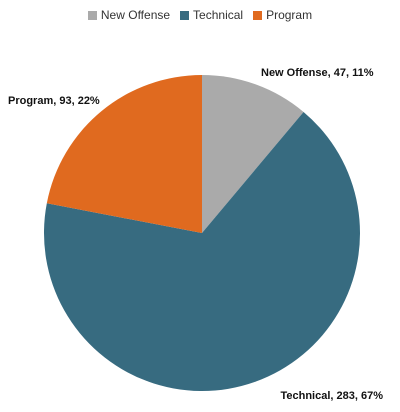 The height and width of the screenshot is (412, 400). What do you see at coordinates (135, 15) in the screenshot?
I see `legend-label-new-offense: New Offense` at bounding box center [135, 15].